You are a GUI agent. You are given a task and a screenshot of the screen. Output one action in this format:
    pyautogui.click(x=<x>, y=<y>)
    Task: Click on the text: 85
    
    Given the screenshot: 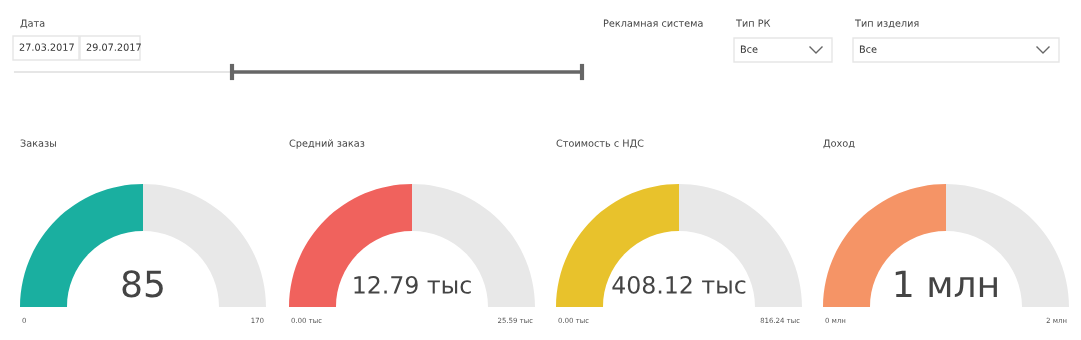 What is the action you would take?
    pyautogui.click(x=142, y=284)
    